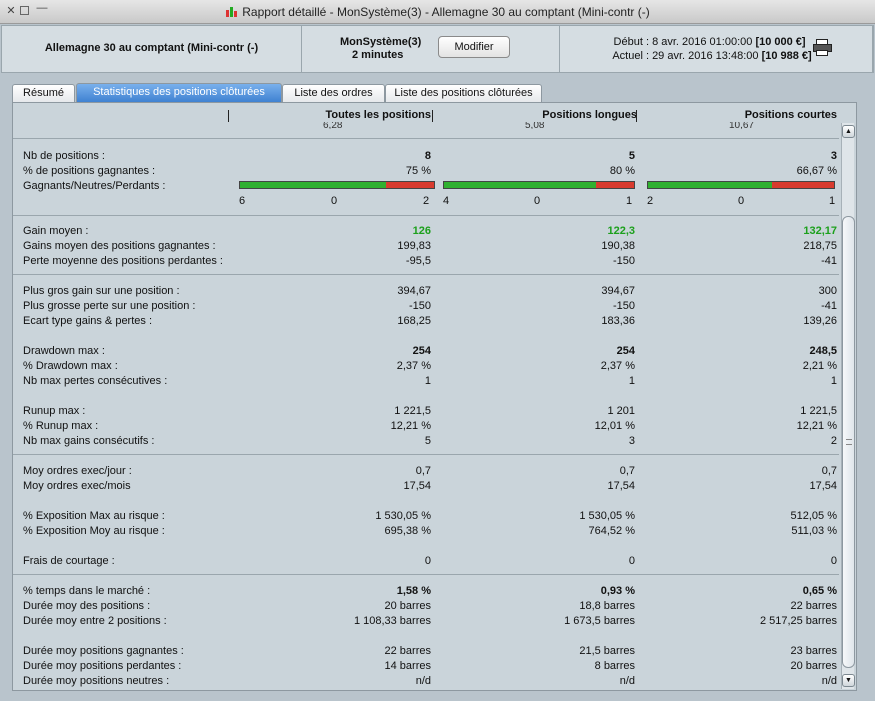 Image resolution: width=875 pixels, height=701 pixels. I want to click on stat-row: Frais de courtage : 0 0 0, so click(430, 561).